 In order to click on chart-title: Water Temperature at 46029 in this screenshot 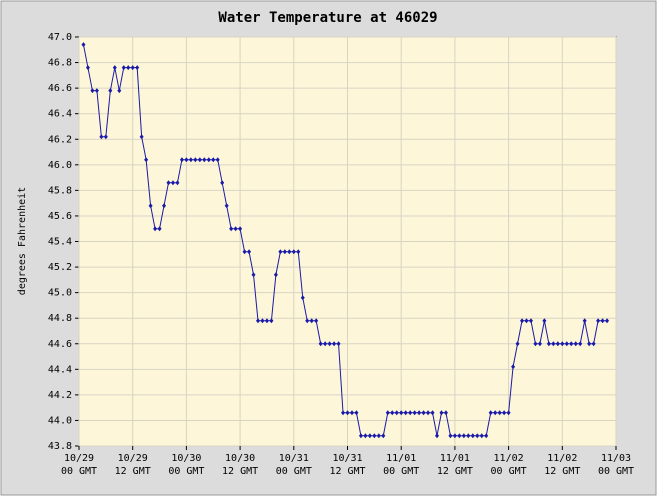, I will do `click(327, 18)`.